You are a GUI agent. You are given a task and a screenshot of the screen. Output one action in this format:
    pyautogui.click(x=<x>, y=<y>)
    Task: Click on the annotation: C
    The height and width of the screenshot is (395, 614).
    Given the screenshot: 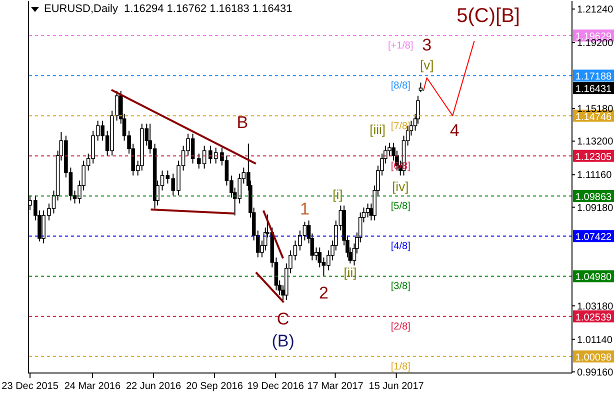 What is the action you would take?
    pyautogui.click(x=283, y=319)
    